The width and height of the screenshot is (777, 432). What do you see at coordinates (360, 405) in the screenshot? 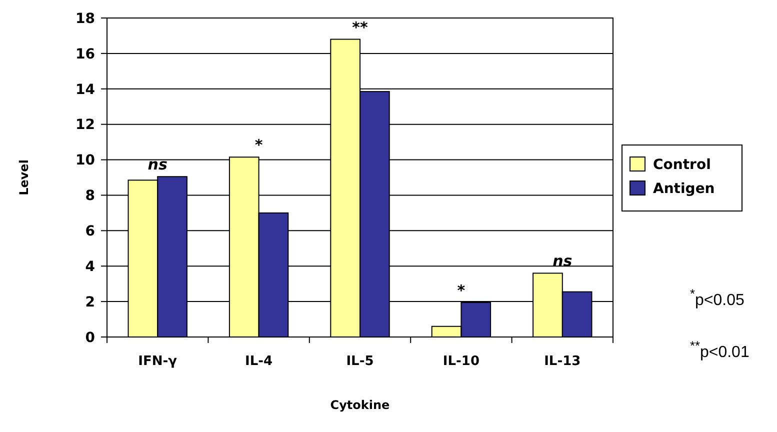
I see `x-axis-title: Cytokine` at bounding box center [360, 405].